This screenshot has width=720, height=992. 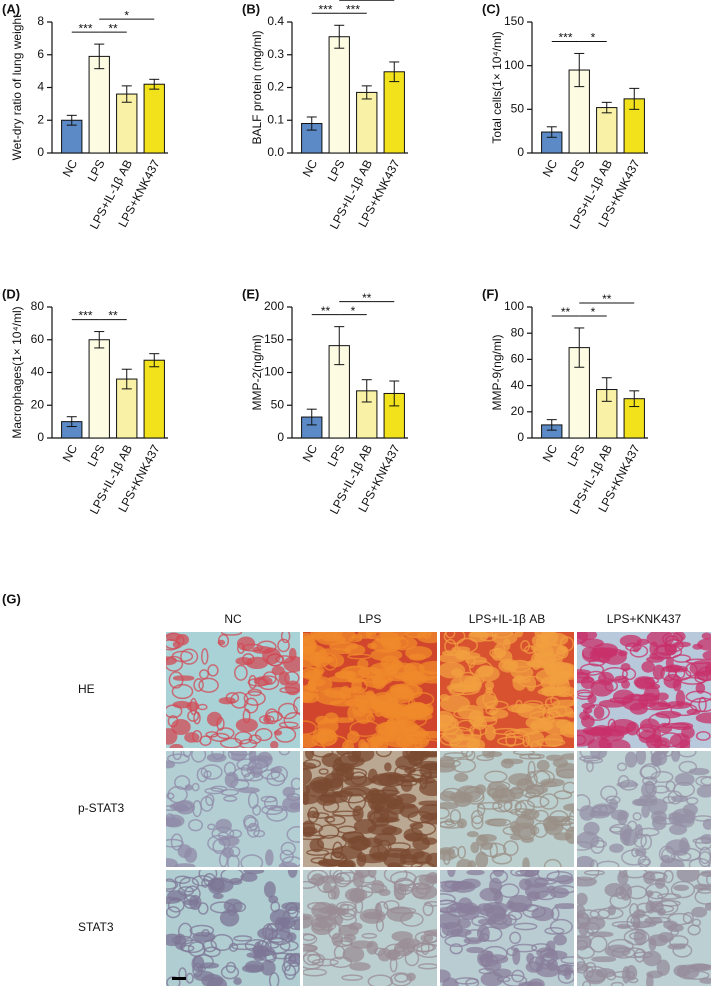 I want to click on y-tick-label: 50, so click(x=518, y=109).